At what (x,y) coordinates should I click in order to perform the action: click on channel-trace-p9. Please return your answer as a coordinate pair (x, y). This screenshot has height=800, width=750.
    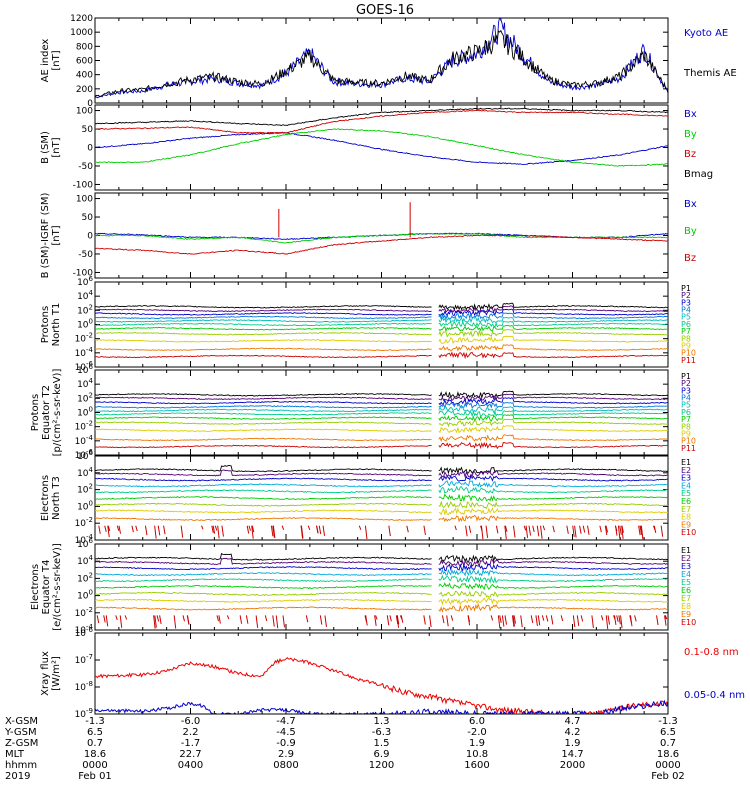
    Looking at the image, I should click on (263, 430).